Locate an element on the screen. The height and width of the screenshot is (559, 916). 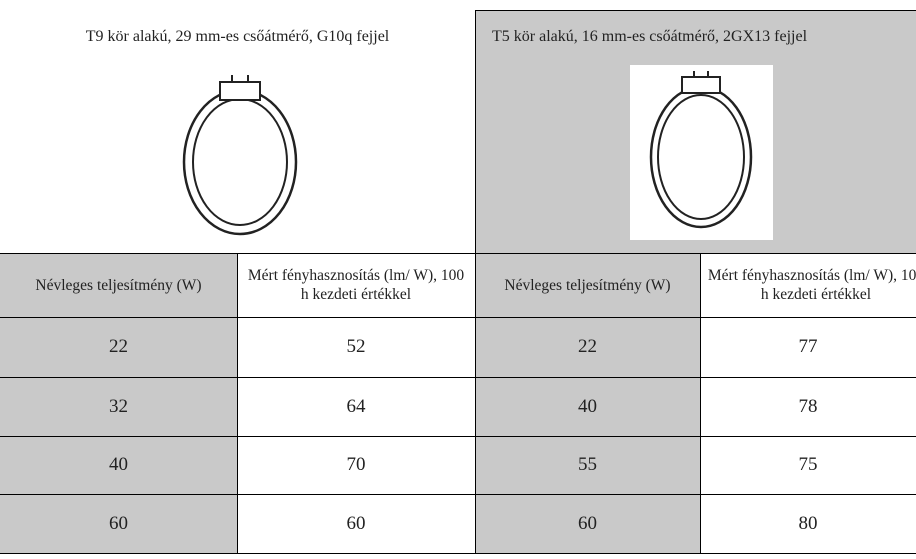
table-cell: 77 is located at coordinates (808, 346).